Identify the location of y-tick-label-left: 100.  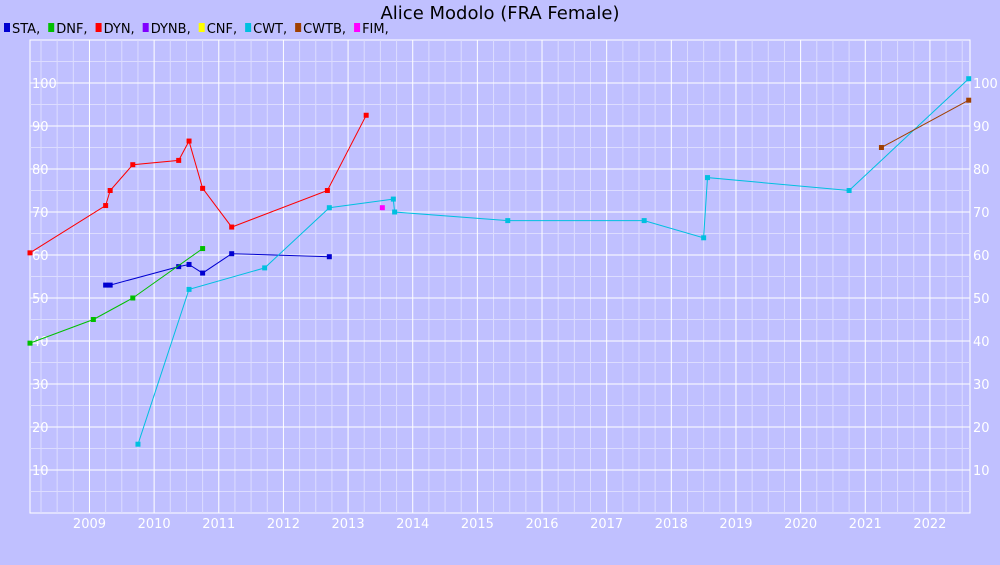
(44, 84).